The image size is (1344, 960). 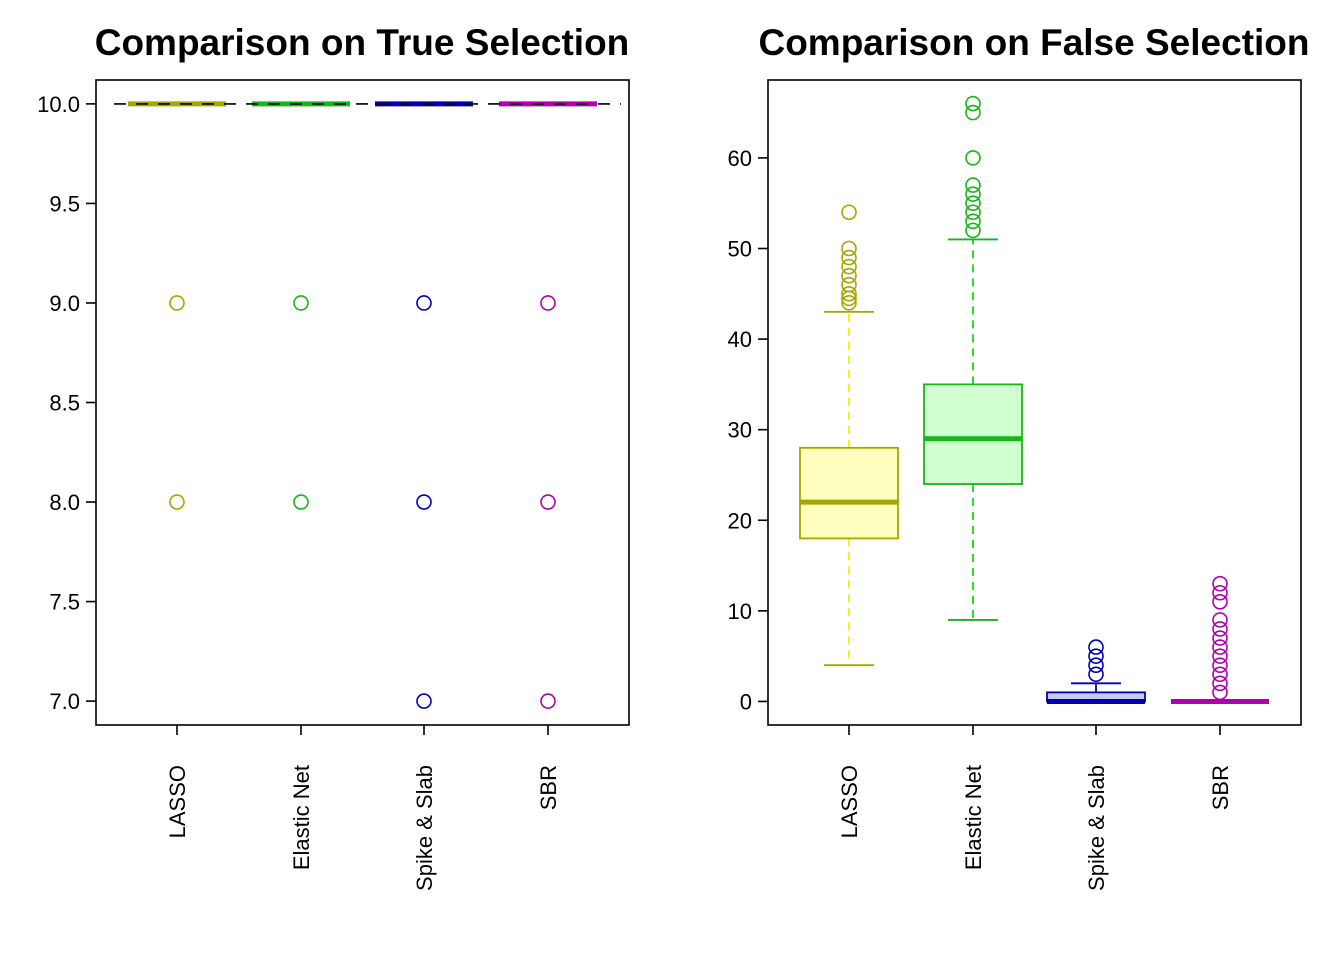 I want to click on y-tick-label: 10.0, so click(x=58, y=104).